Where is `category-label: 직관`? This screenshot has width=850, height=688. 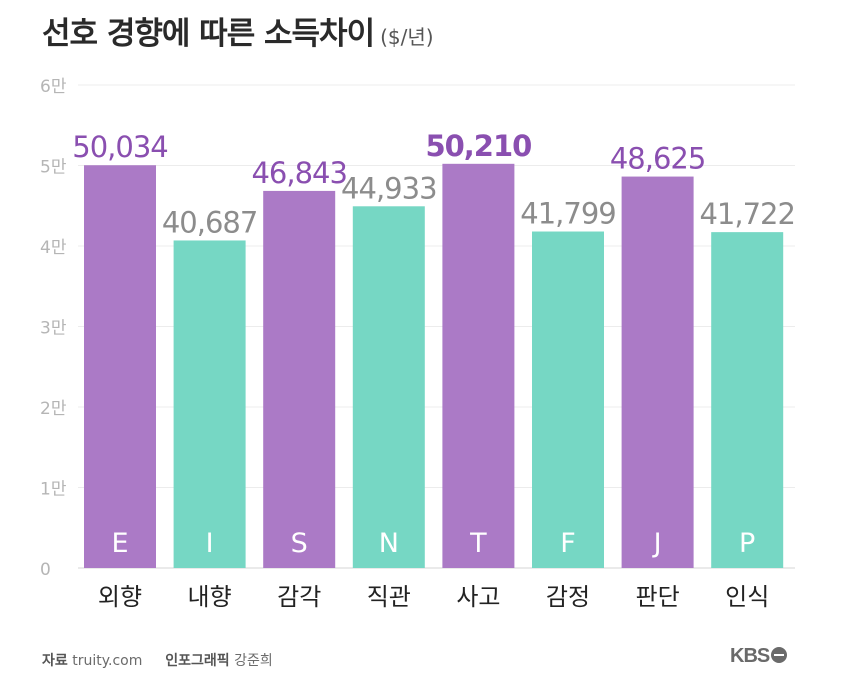 category-label: 직관 is located at coordinates (389, 597).